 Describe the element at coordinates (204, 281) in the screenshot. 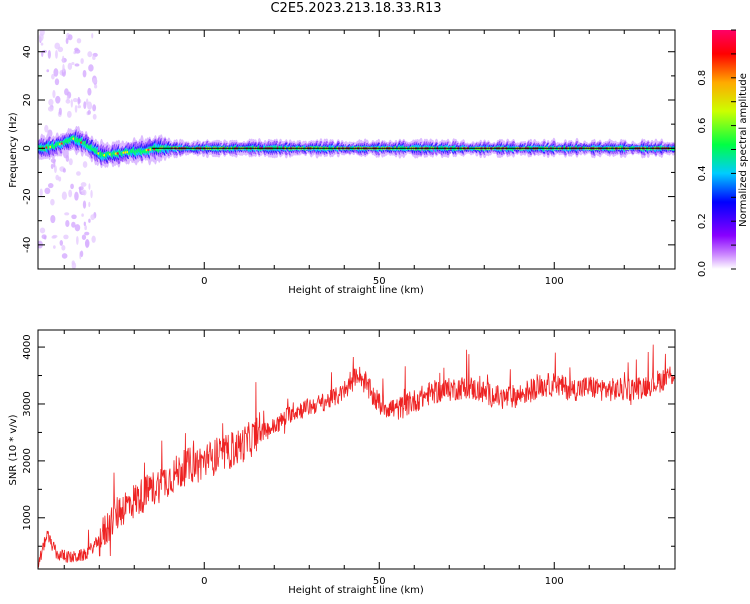

I see `spectrogram-xtick-label: 0` at that location.